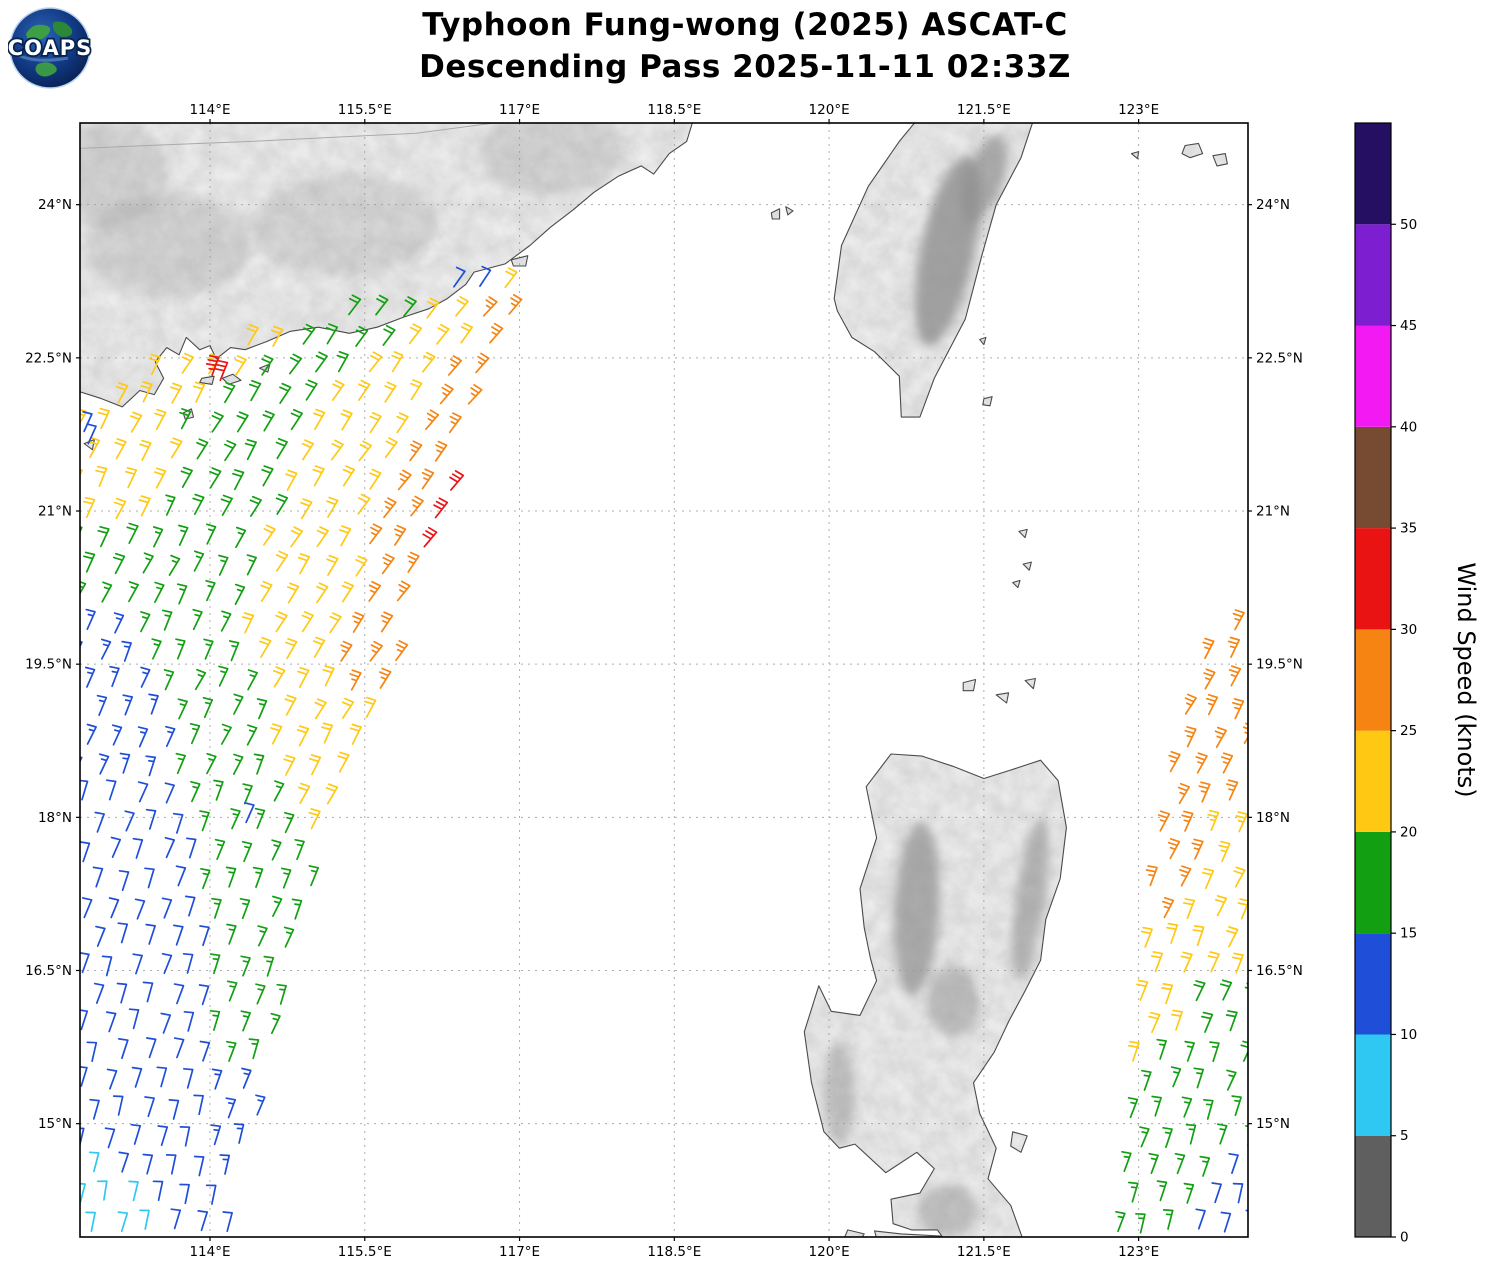  I want to click on y-tick-label-right: 15°N, so click(1273, 1124).